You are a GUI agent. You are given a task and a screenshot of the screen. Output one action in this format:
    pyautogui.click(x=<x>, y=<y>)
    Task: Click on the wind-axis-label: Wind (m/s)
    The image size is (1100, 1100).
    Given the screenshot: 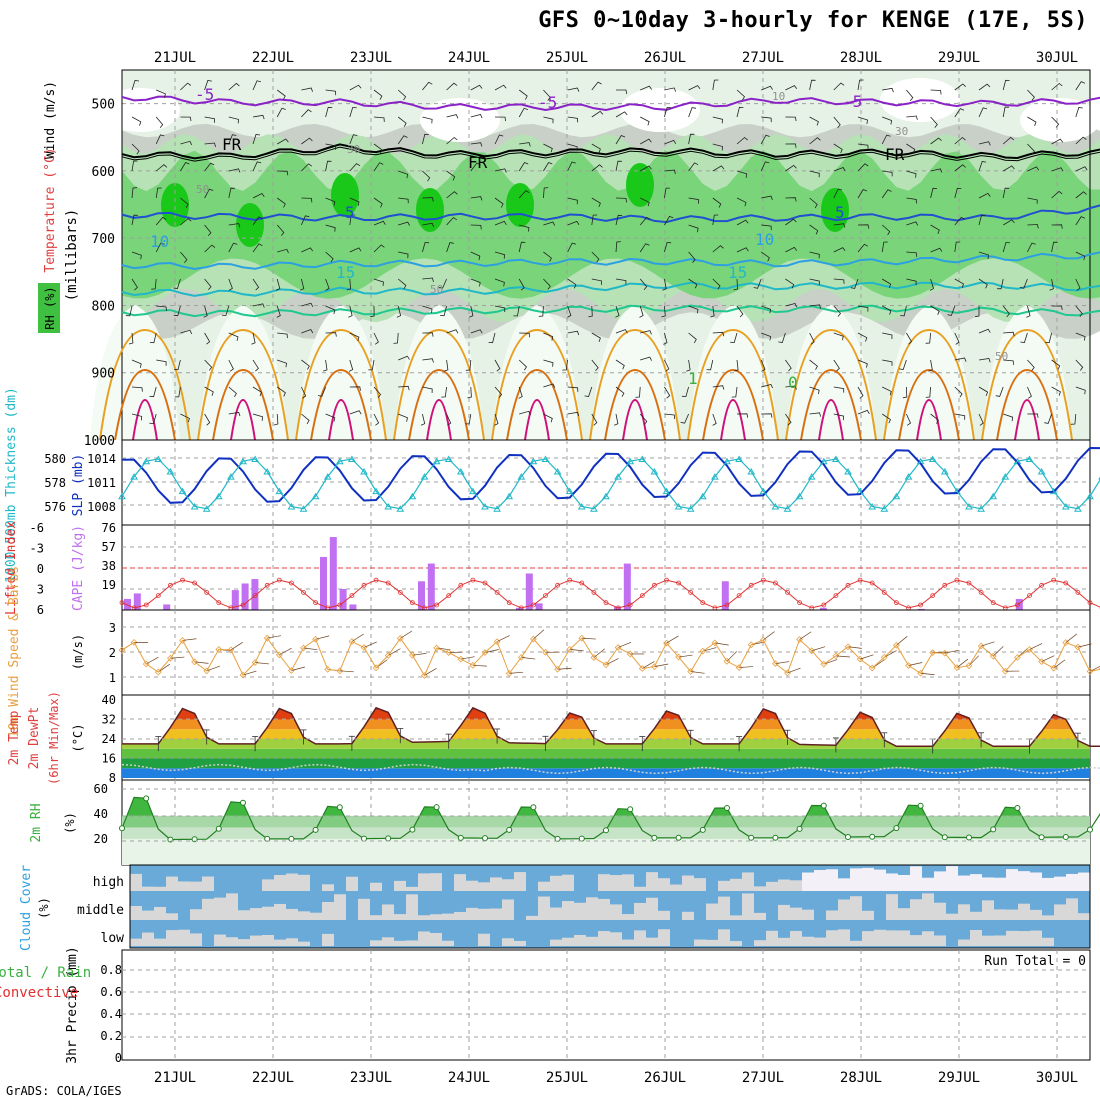 What is the action you would take?
    pyautogui.click(x=50, y=120)
    